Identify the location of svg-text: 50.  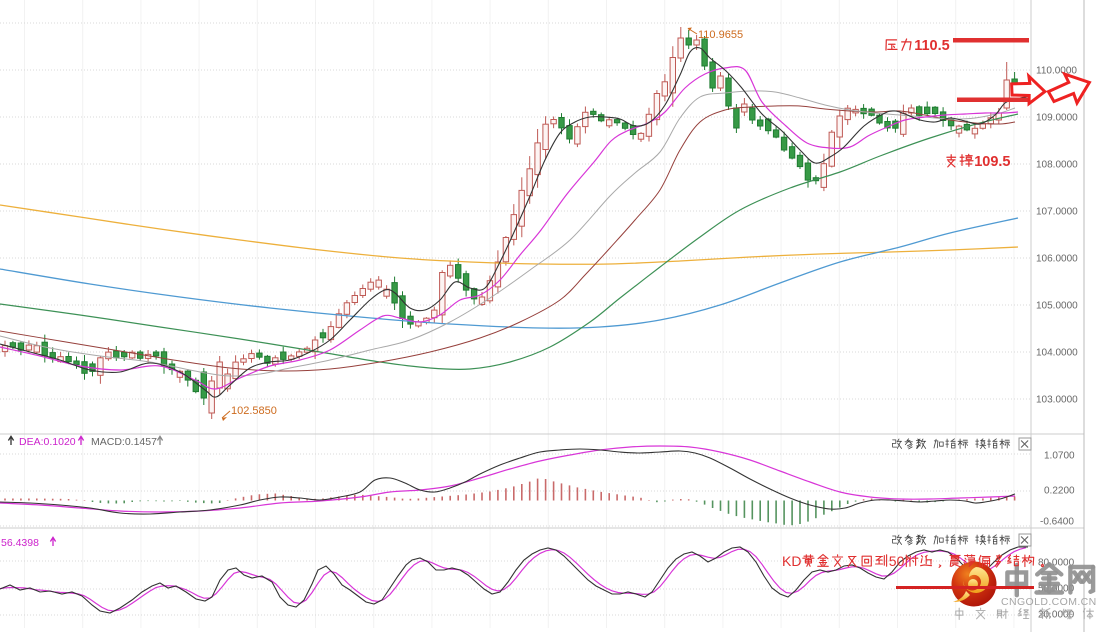
(897, 561).